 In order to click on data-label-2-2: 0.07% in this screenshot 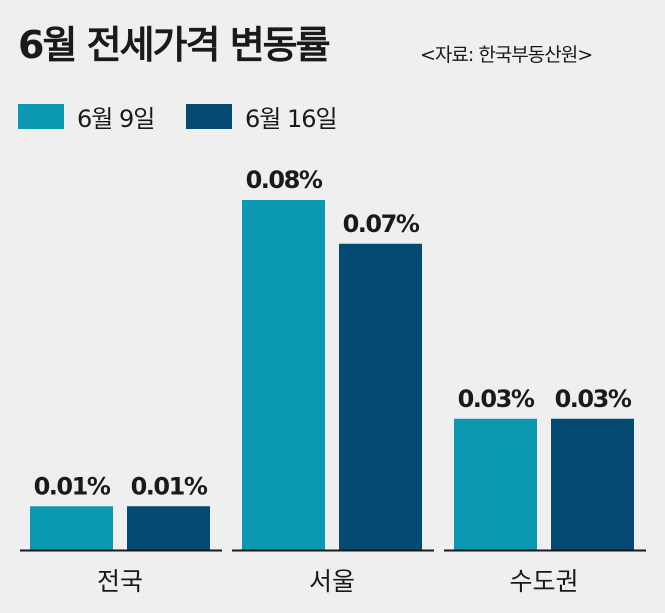, I will do `click(381, 224)`.